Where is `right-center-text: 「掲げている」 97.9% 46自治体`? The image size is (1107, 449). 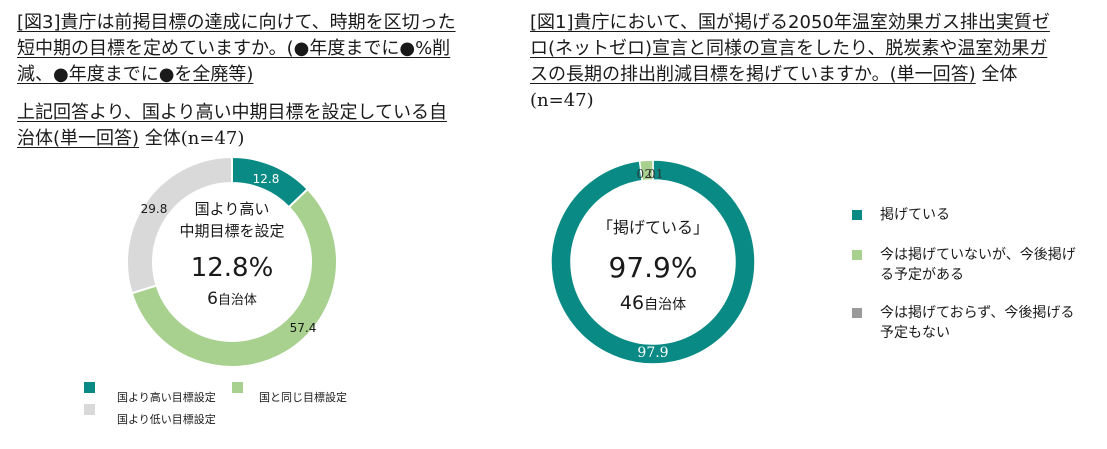 right-center-text: 「掲げている」 97.9% 46自治体 is located at coordinates (653, 266).